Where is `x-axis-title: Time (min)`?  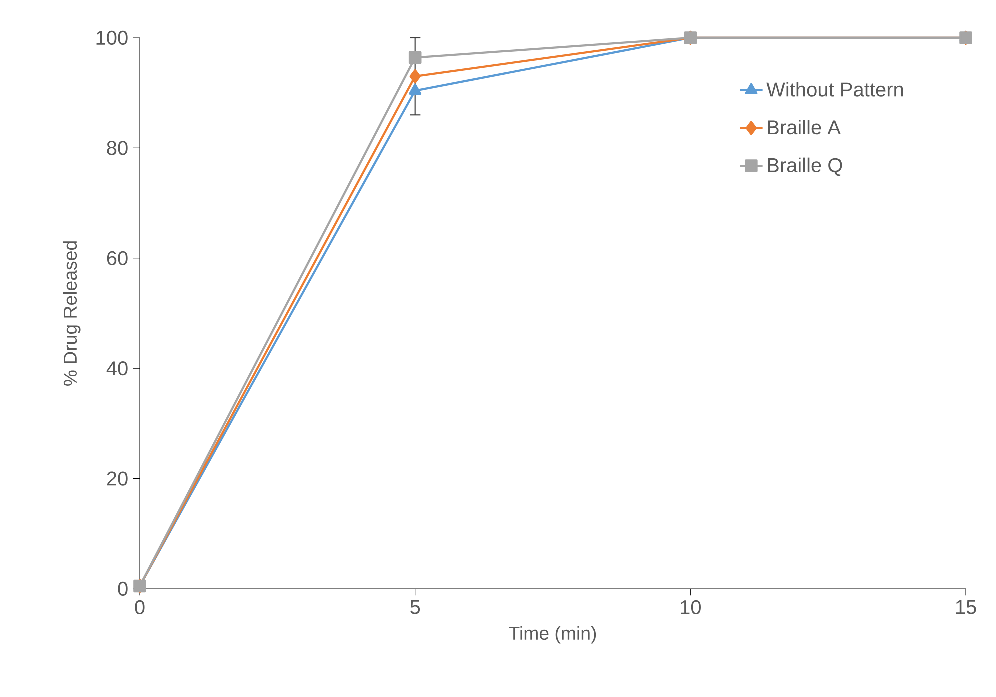 x-axis-title: Time (min) is located at coordinates (552, 635).